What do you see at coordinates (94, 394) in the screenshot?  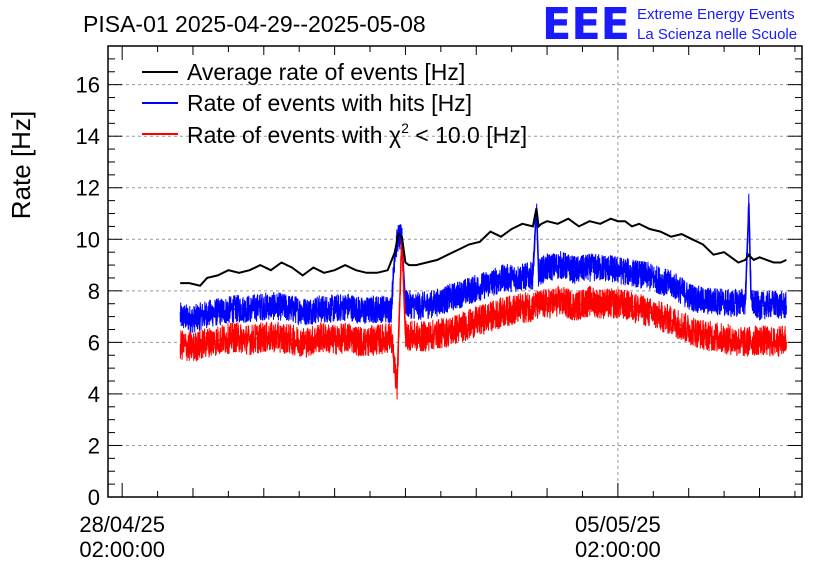 I see `y-tick-label: 4` at bounding box center [94, 394].